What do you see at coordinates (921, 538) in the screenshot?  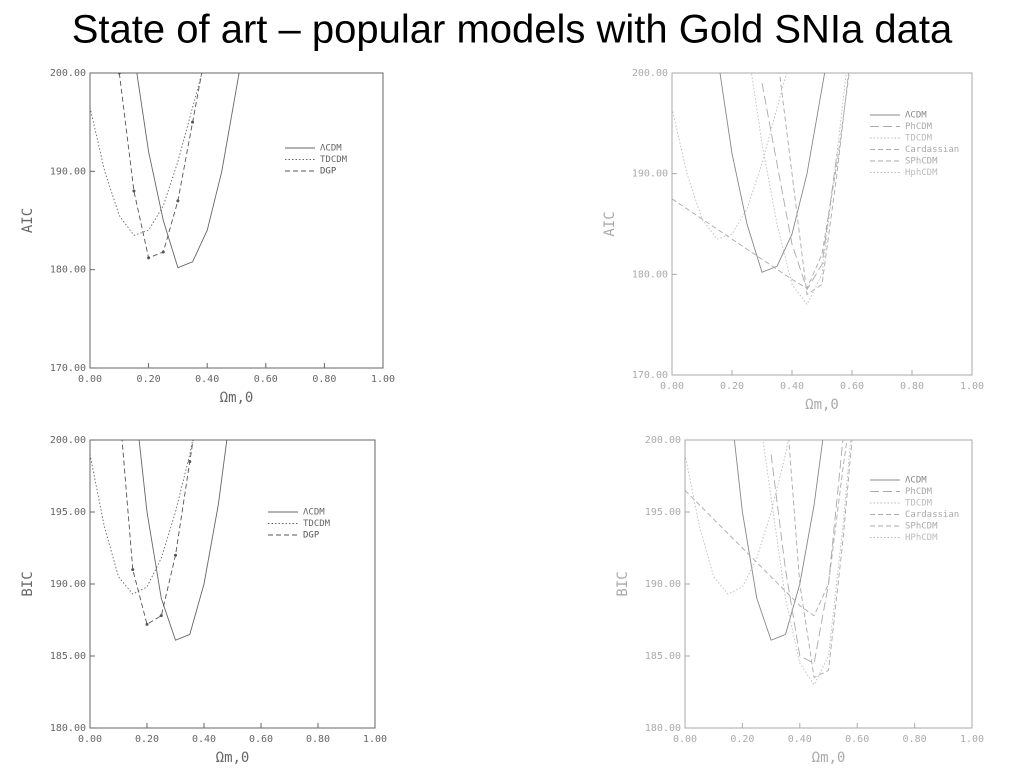 I see `legend-label: HPhCDM` at bounding box center [921, 538].